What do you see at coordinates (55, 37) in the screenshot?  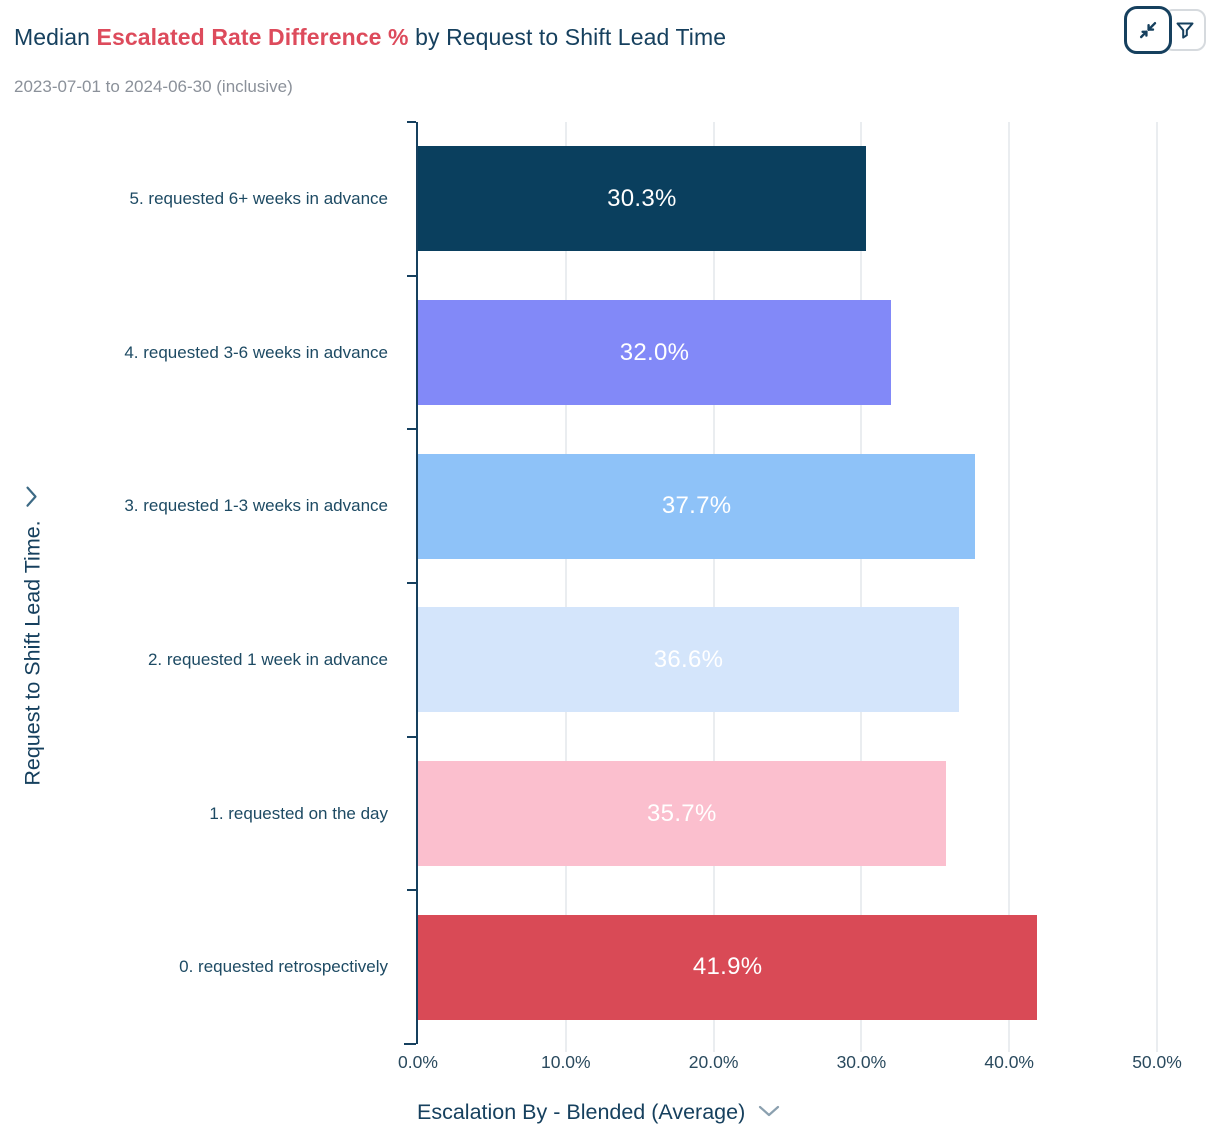 I see `title-prefix: Median` at bounding box center [55, 37].